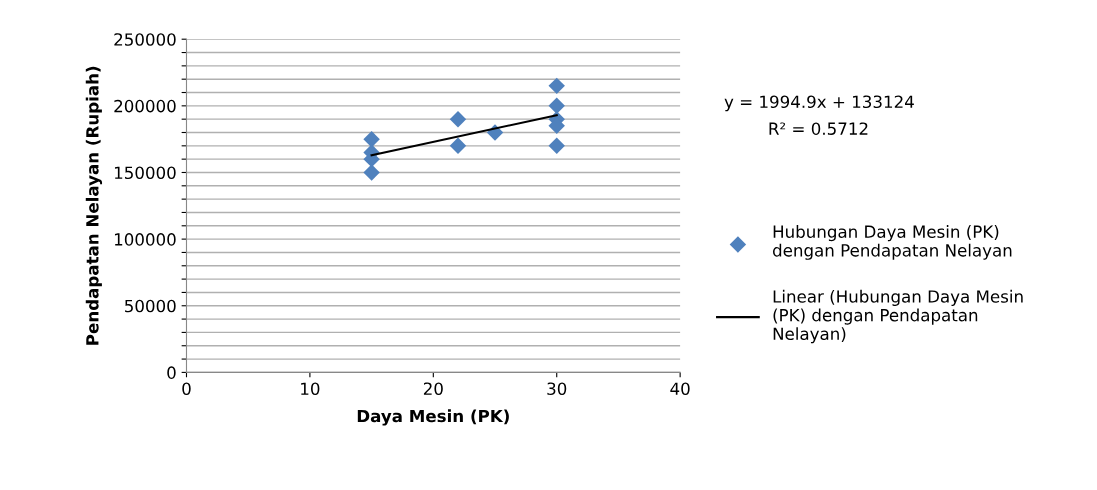 The width and height of the screenshot is (1097, 490). What do you see at coordinates (680, 389) in the screenshot?
I see `x-tick-label: 40` at bounding box center [680, 389].